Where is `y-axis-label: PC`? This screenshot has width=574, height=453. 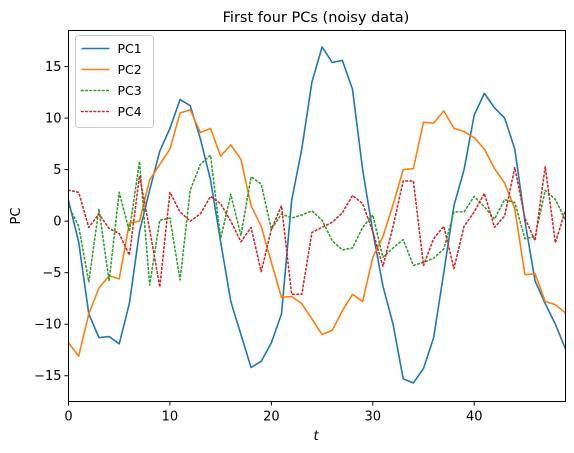 y-axis-label: PC is located at coordinates (16, 216).